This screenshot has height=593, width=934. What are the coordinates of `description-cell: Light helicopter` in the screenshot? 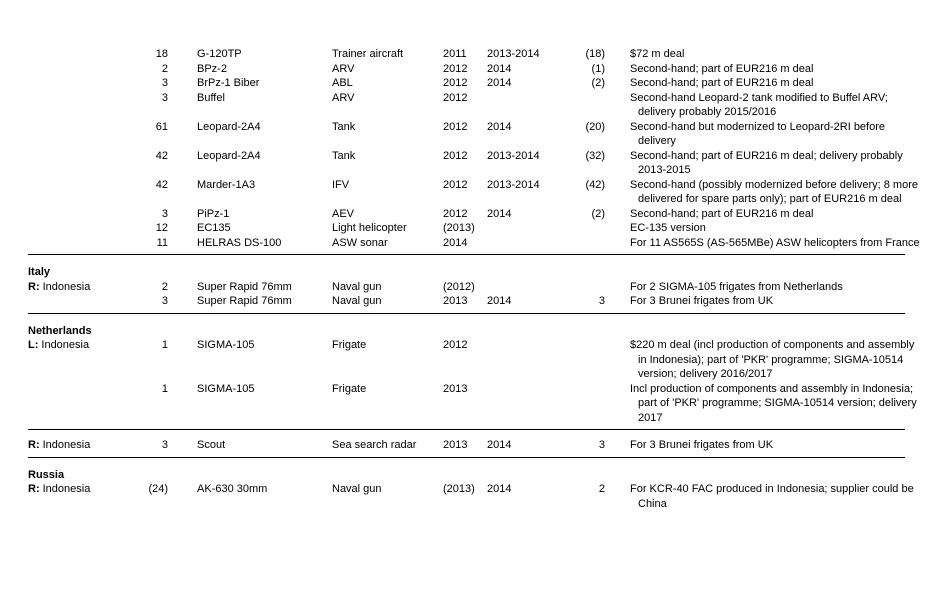 It's located at (369, 228).